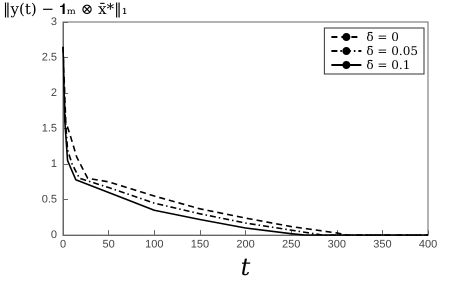 This screenshot has height=284, width=474. Describe the element at coordinates (49, 58) in the screenshot. I see `y-tick-label: 2.5` at that location.